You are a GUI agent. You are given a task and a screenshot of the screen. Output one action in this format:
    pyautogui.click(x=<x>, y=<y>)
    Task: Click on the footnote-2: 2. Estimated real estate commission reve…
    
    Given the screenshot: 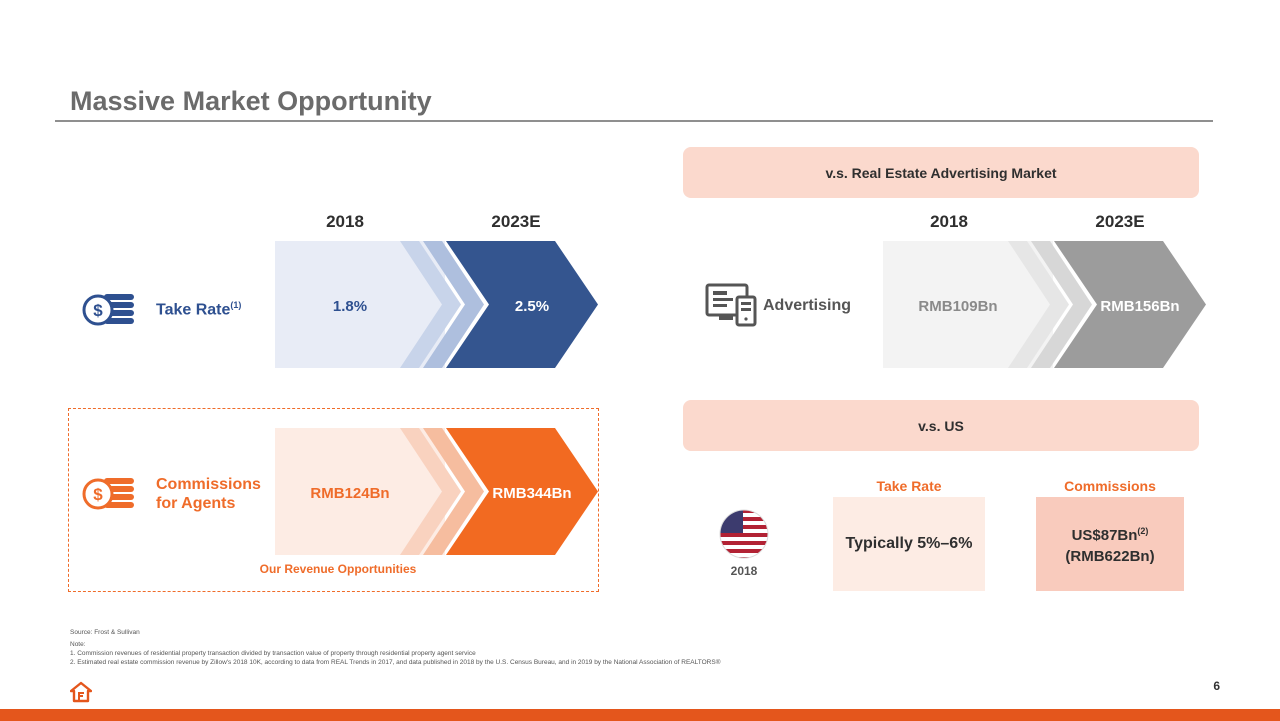 What is the action you would take?
    pyautogui.click(x=395, y=662)
    